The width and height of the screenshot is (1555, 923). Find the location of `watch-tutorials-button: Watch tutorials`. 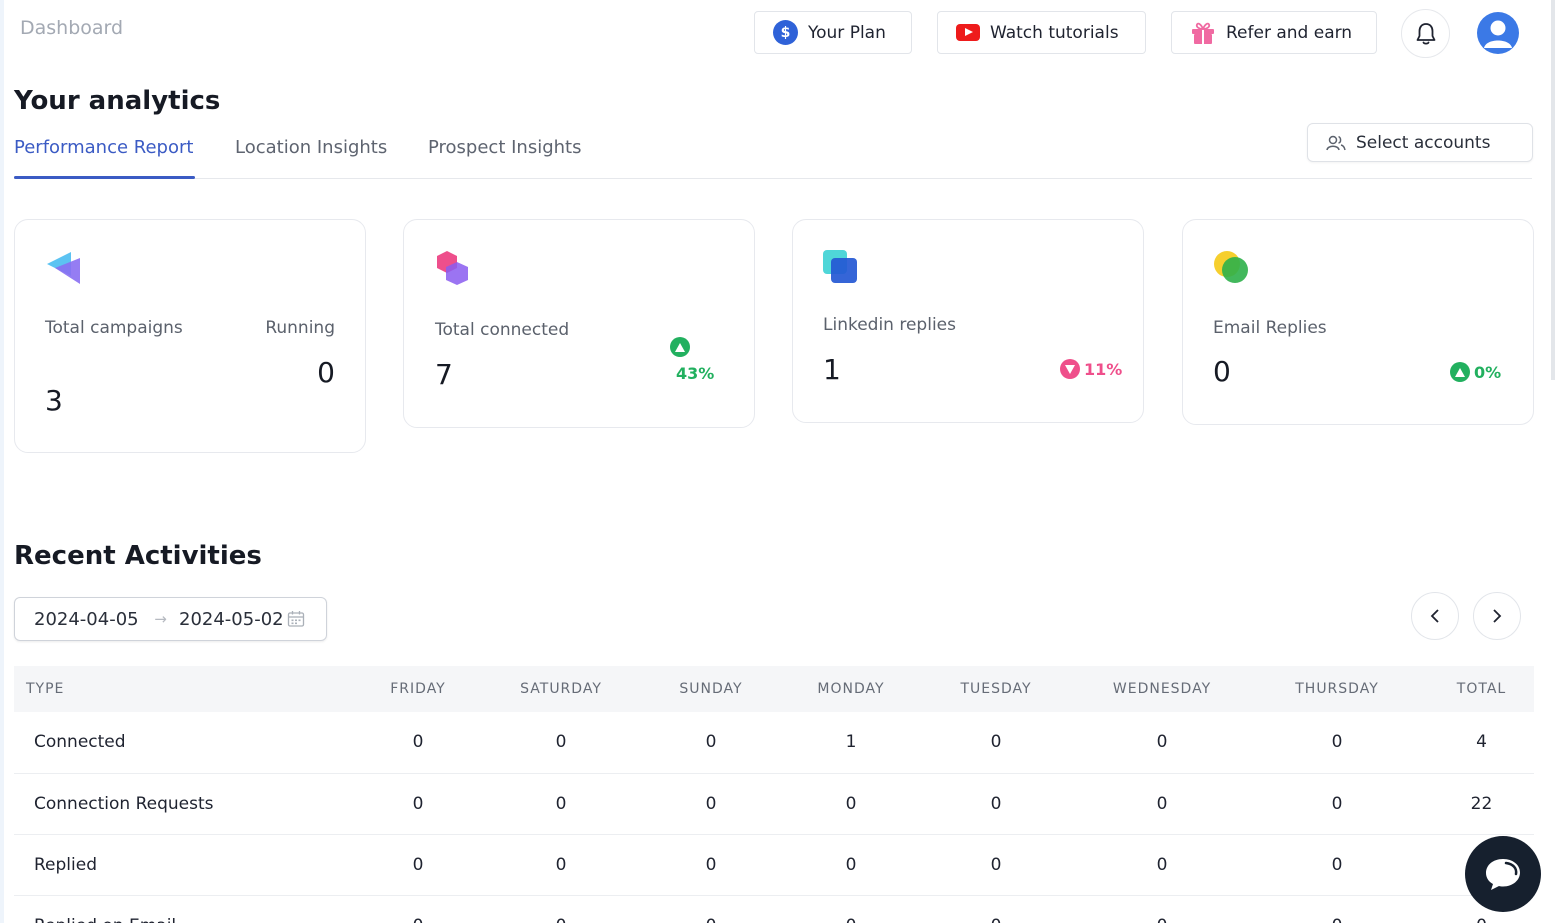

watch-tutorials-button: Watch tutorials is located at coordinates (1041, 32).